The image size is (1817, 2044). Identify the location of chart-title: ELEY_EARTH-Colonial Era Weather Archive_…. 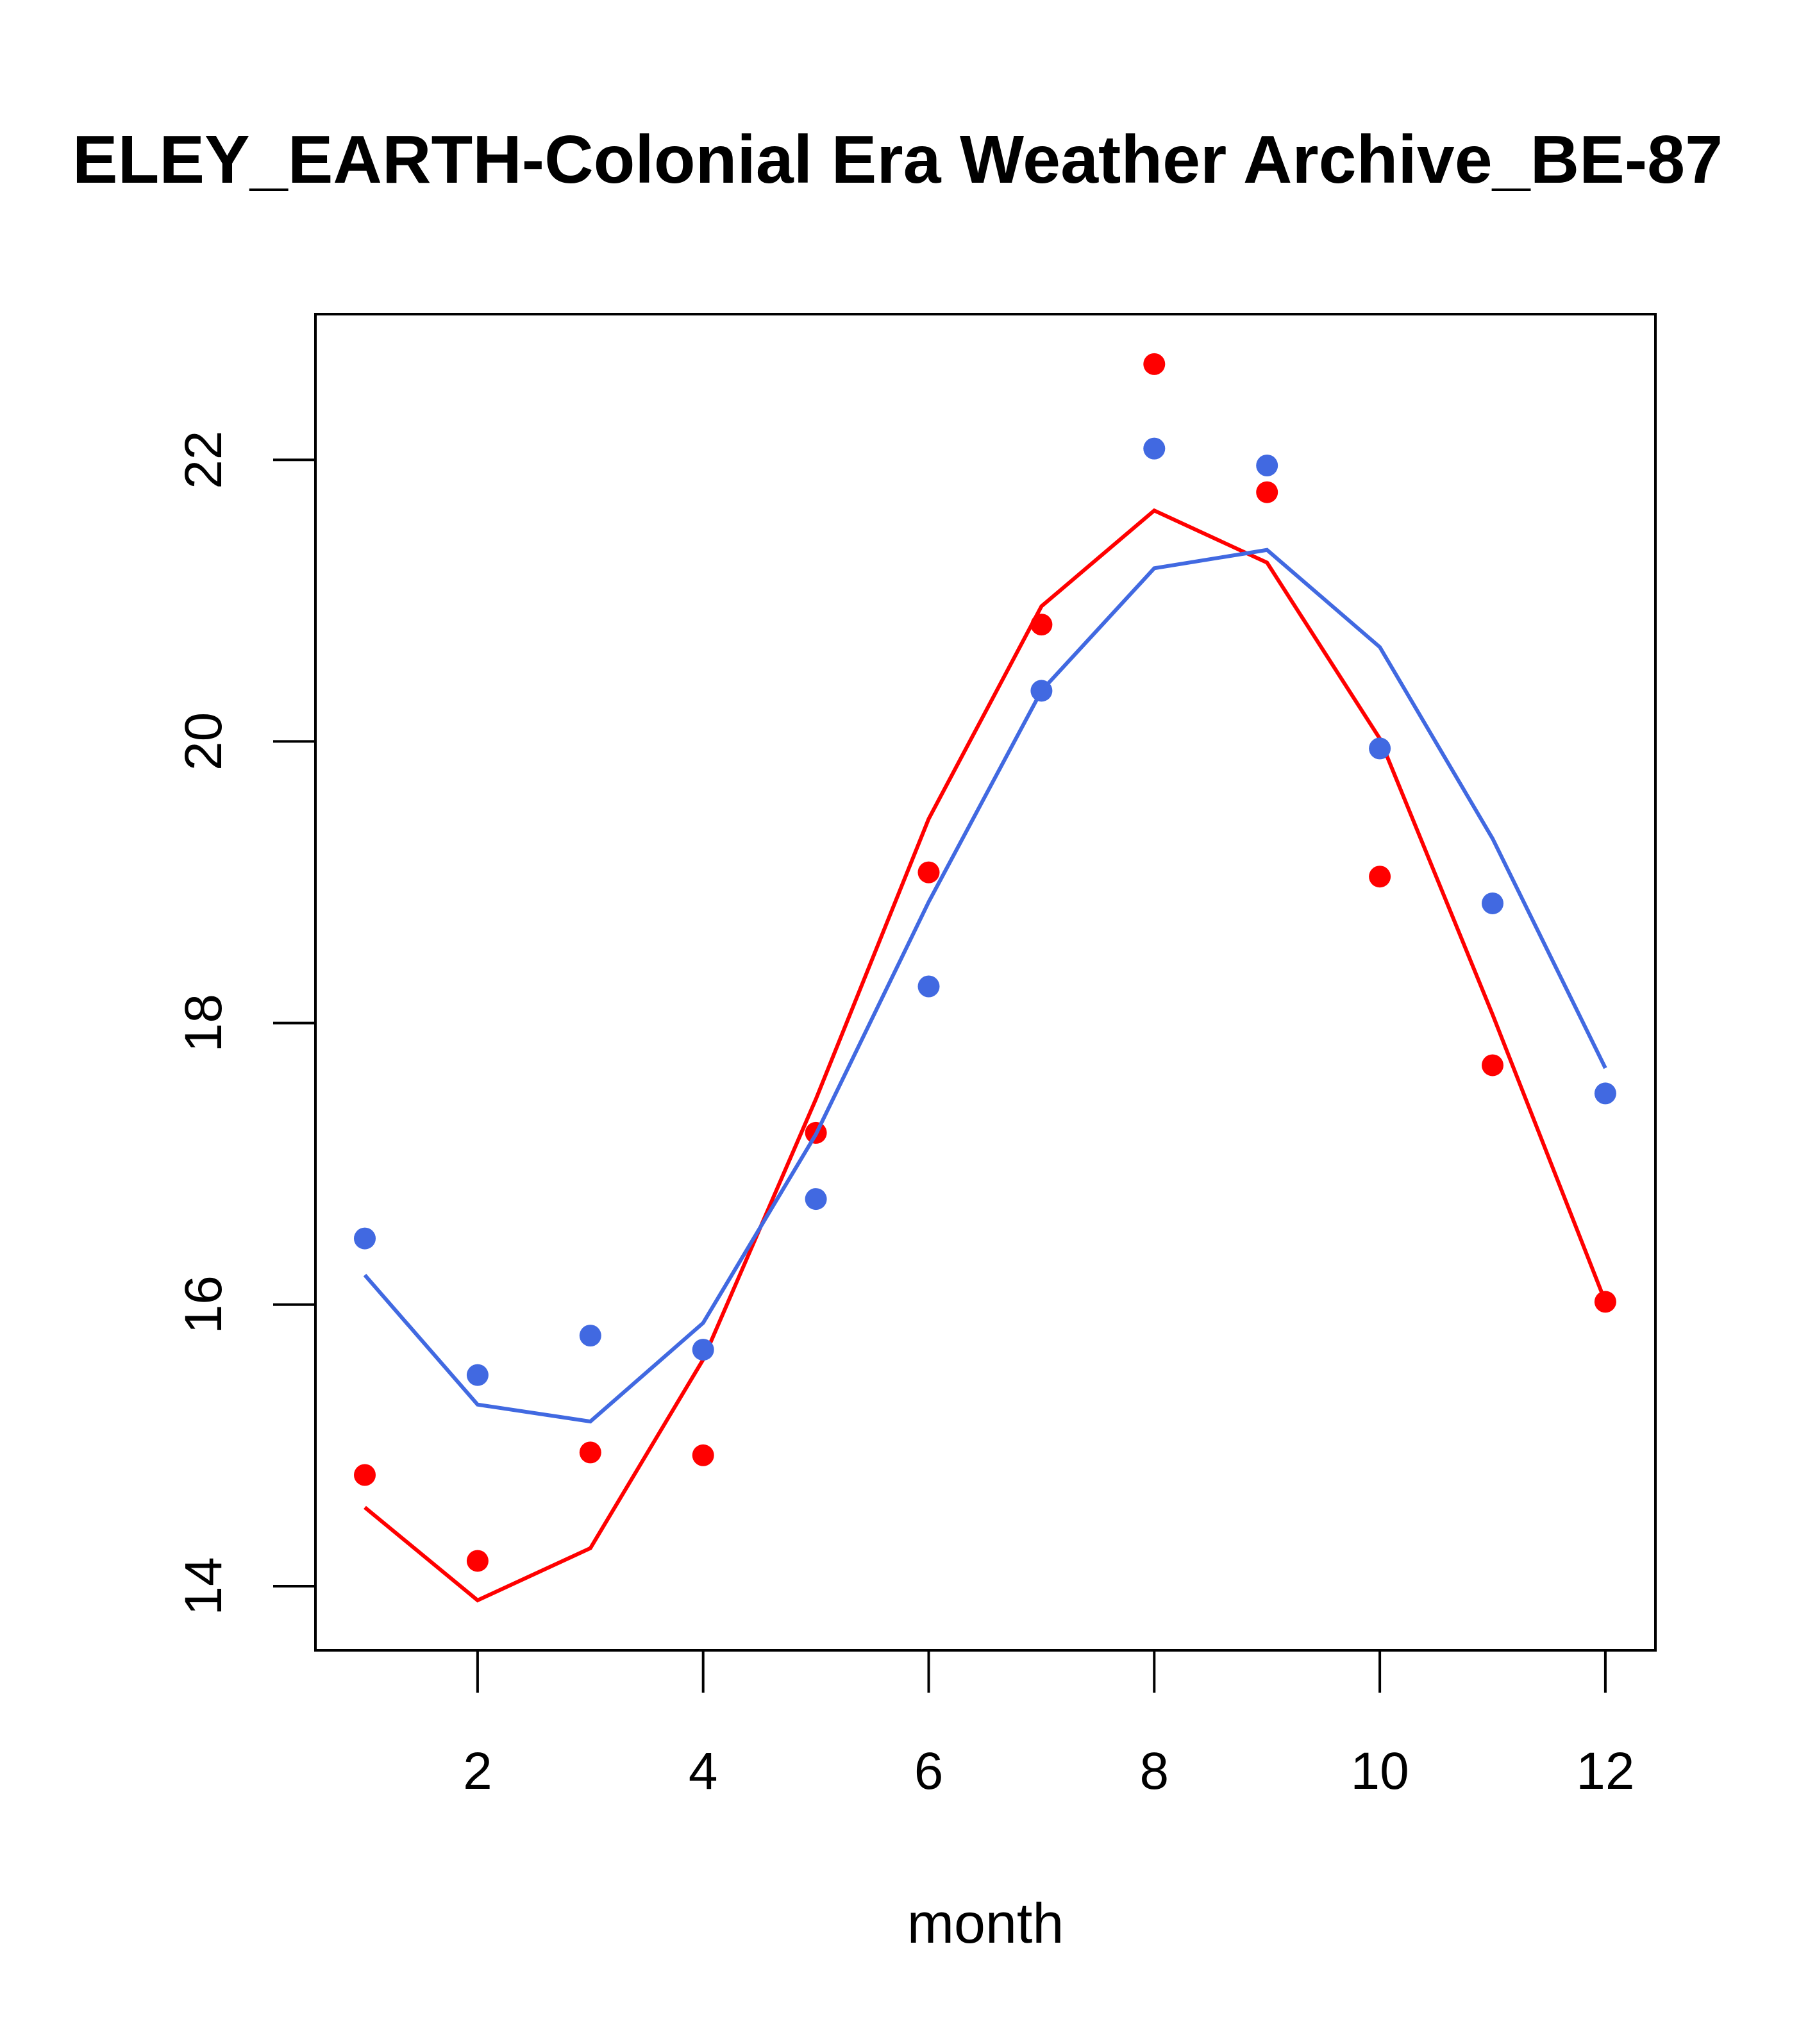
(898, 159).